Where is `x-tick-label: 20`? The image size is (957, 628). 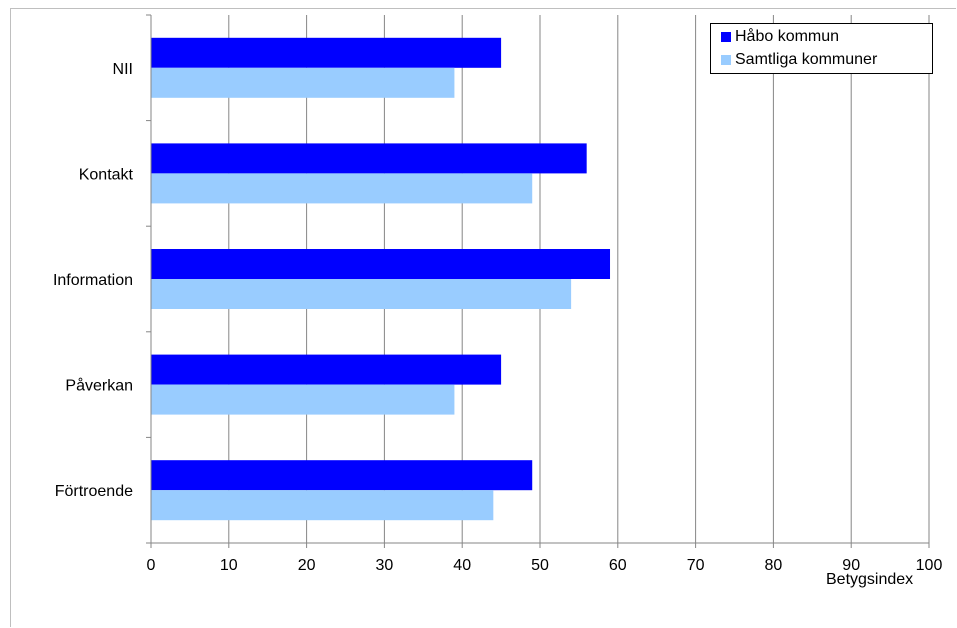
x-tick-label: 20 is located at coordinates (307, 565).